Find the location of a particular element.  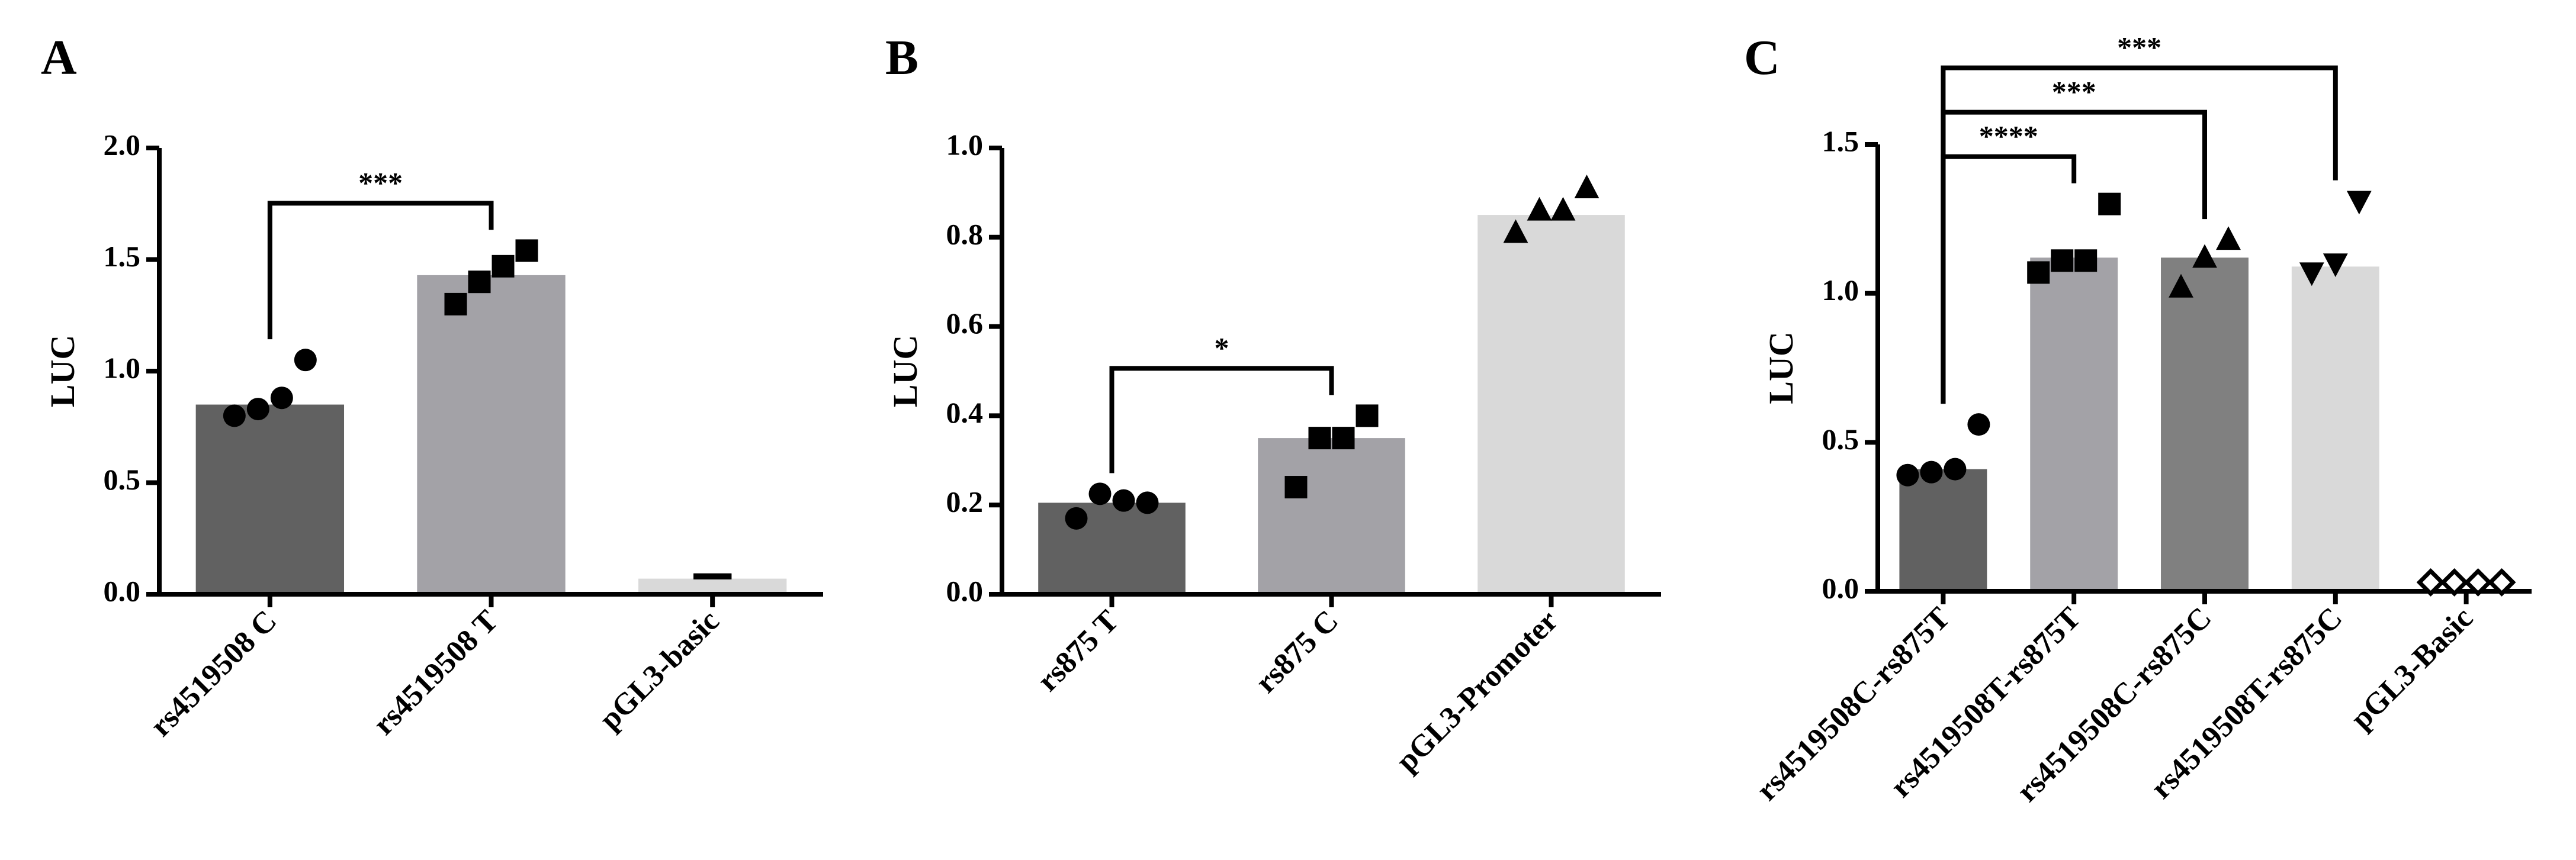

y-tick-label: 2.0 is located at coordinates (122, 144).